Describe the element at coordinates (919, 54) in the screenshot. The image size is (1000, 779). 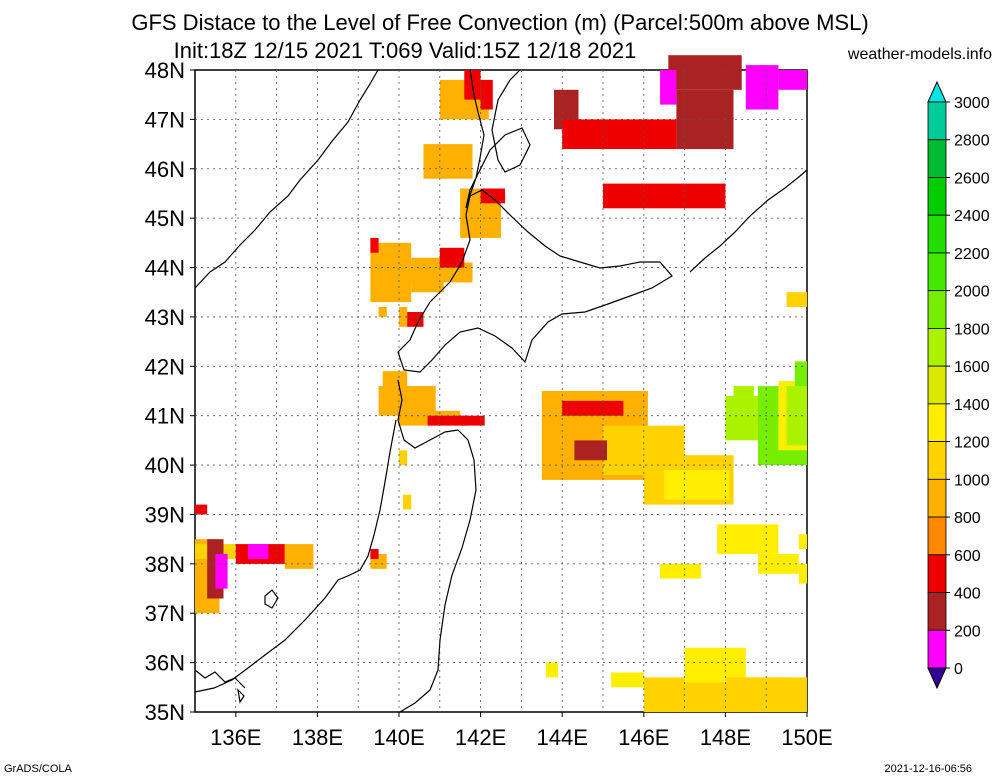
I see `site-credit: weather-models.info` at that location.